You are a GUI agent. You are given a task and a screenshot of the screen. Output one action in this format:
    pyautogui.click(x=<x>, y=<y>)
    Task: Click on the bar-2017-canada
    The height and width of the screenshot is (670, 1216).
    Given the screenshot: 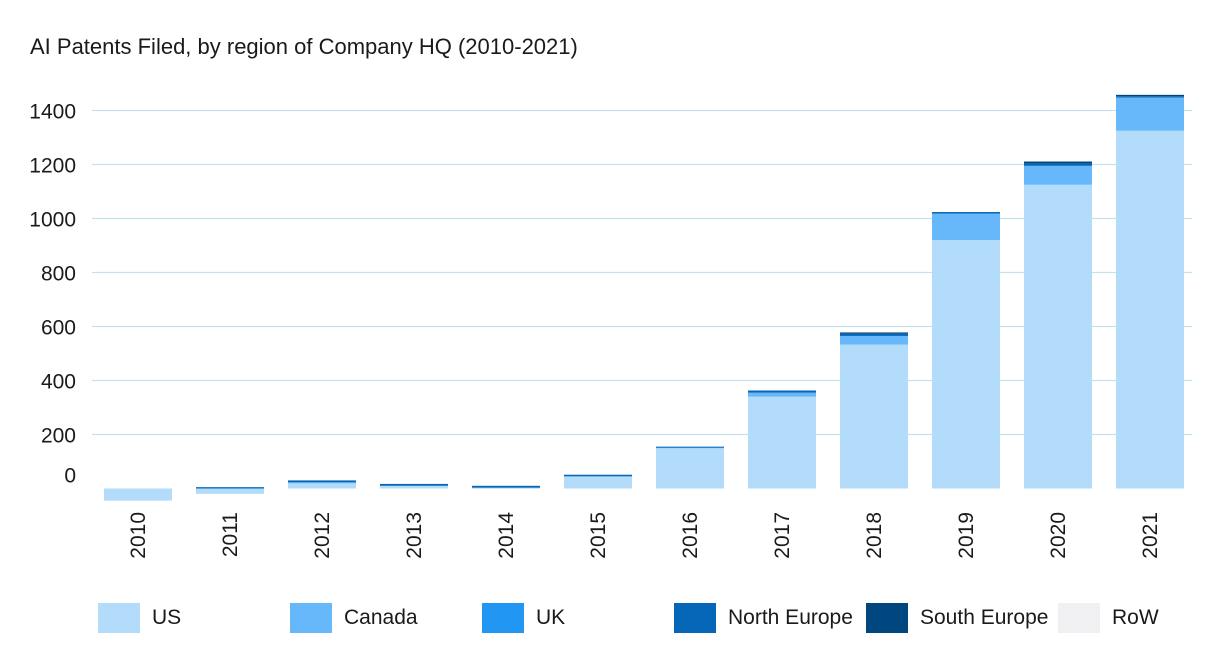 What is the action you would take?
    pyautogui.click(x=782, y=394)
    